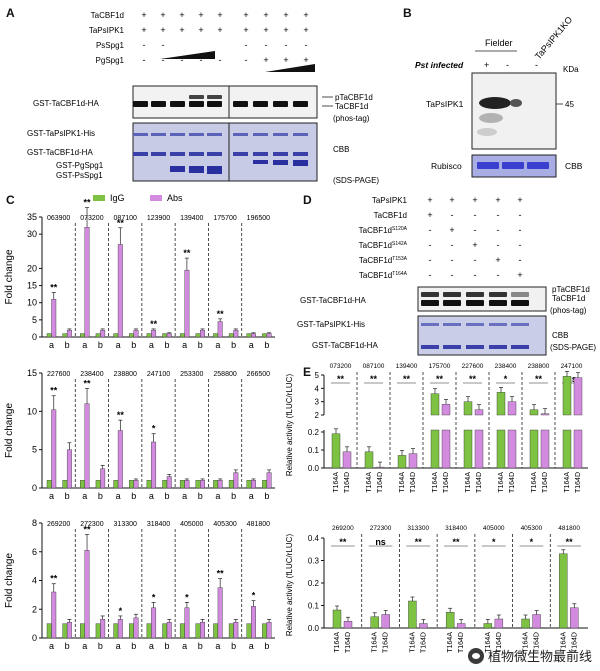  I want to click on d-row-label: TaCBF1dS120A, so click(383, 230).